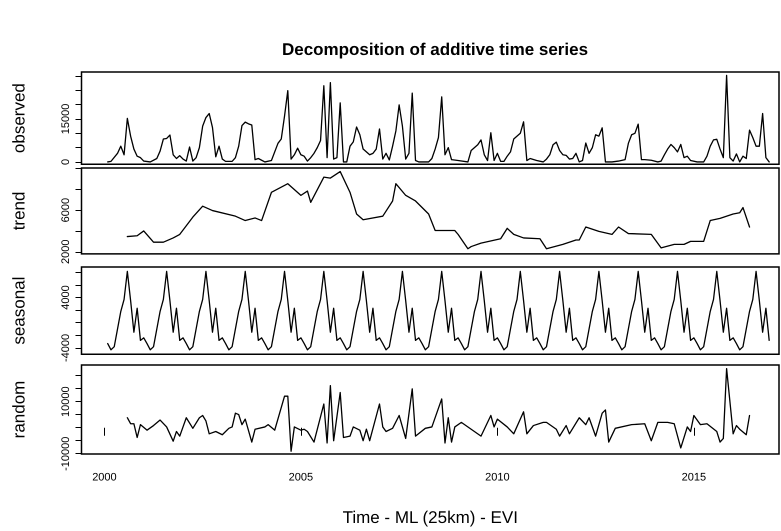 This screenshot has height=531, width=781. I want to click on y-axis-title: trend, so click(19, 211).